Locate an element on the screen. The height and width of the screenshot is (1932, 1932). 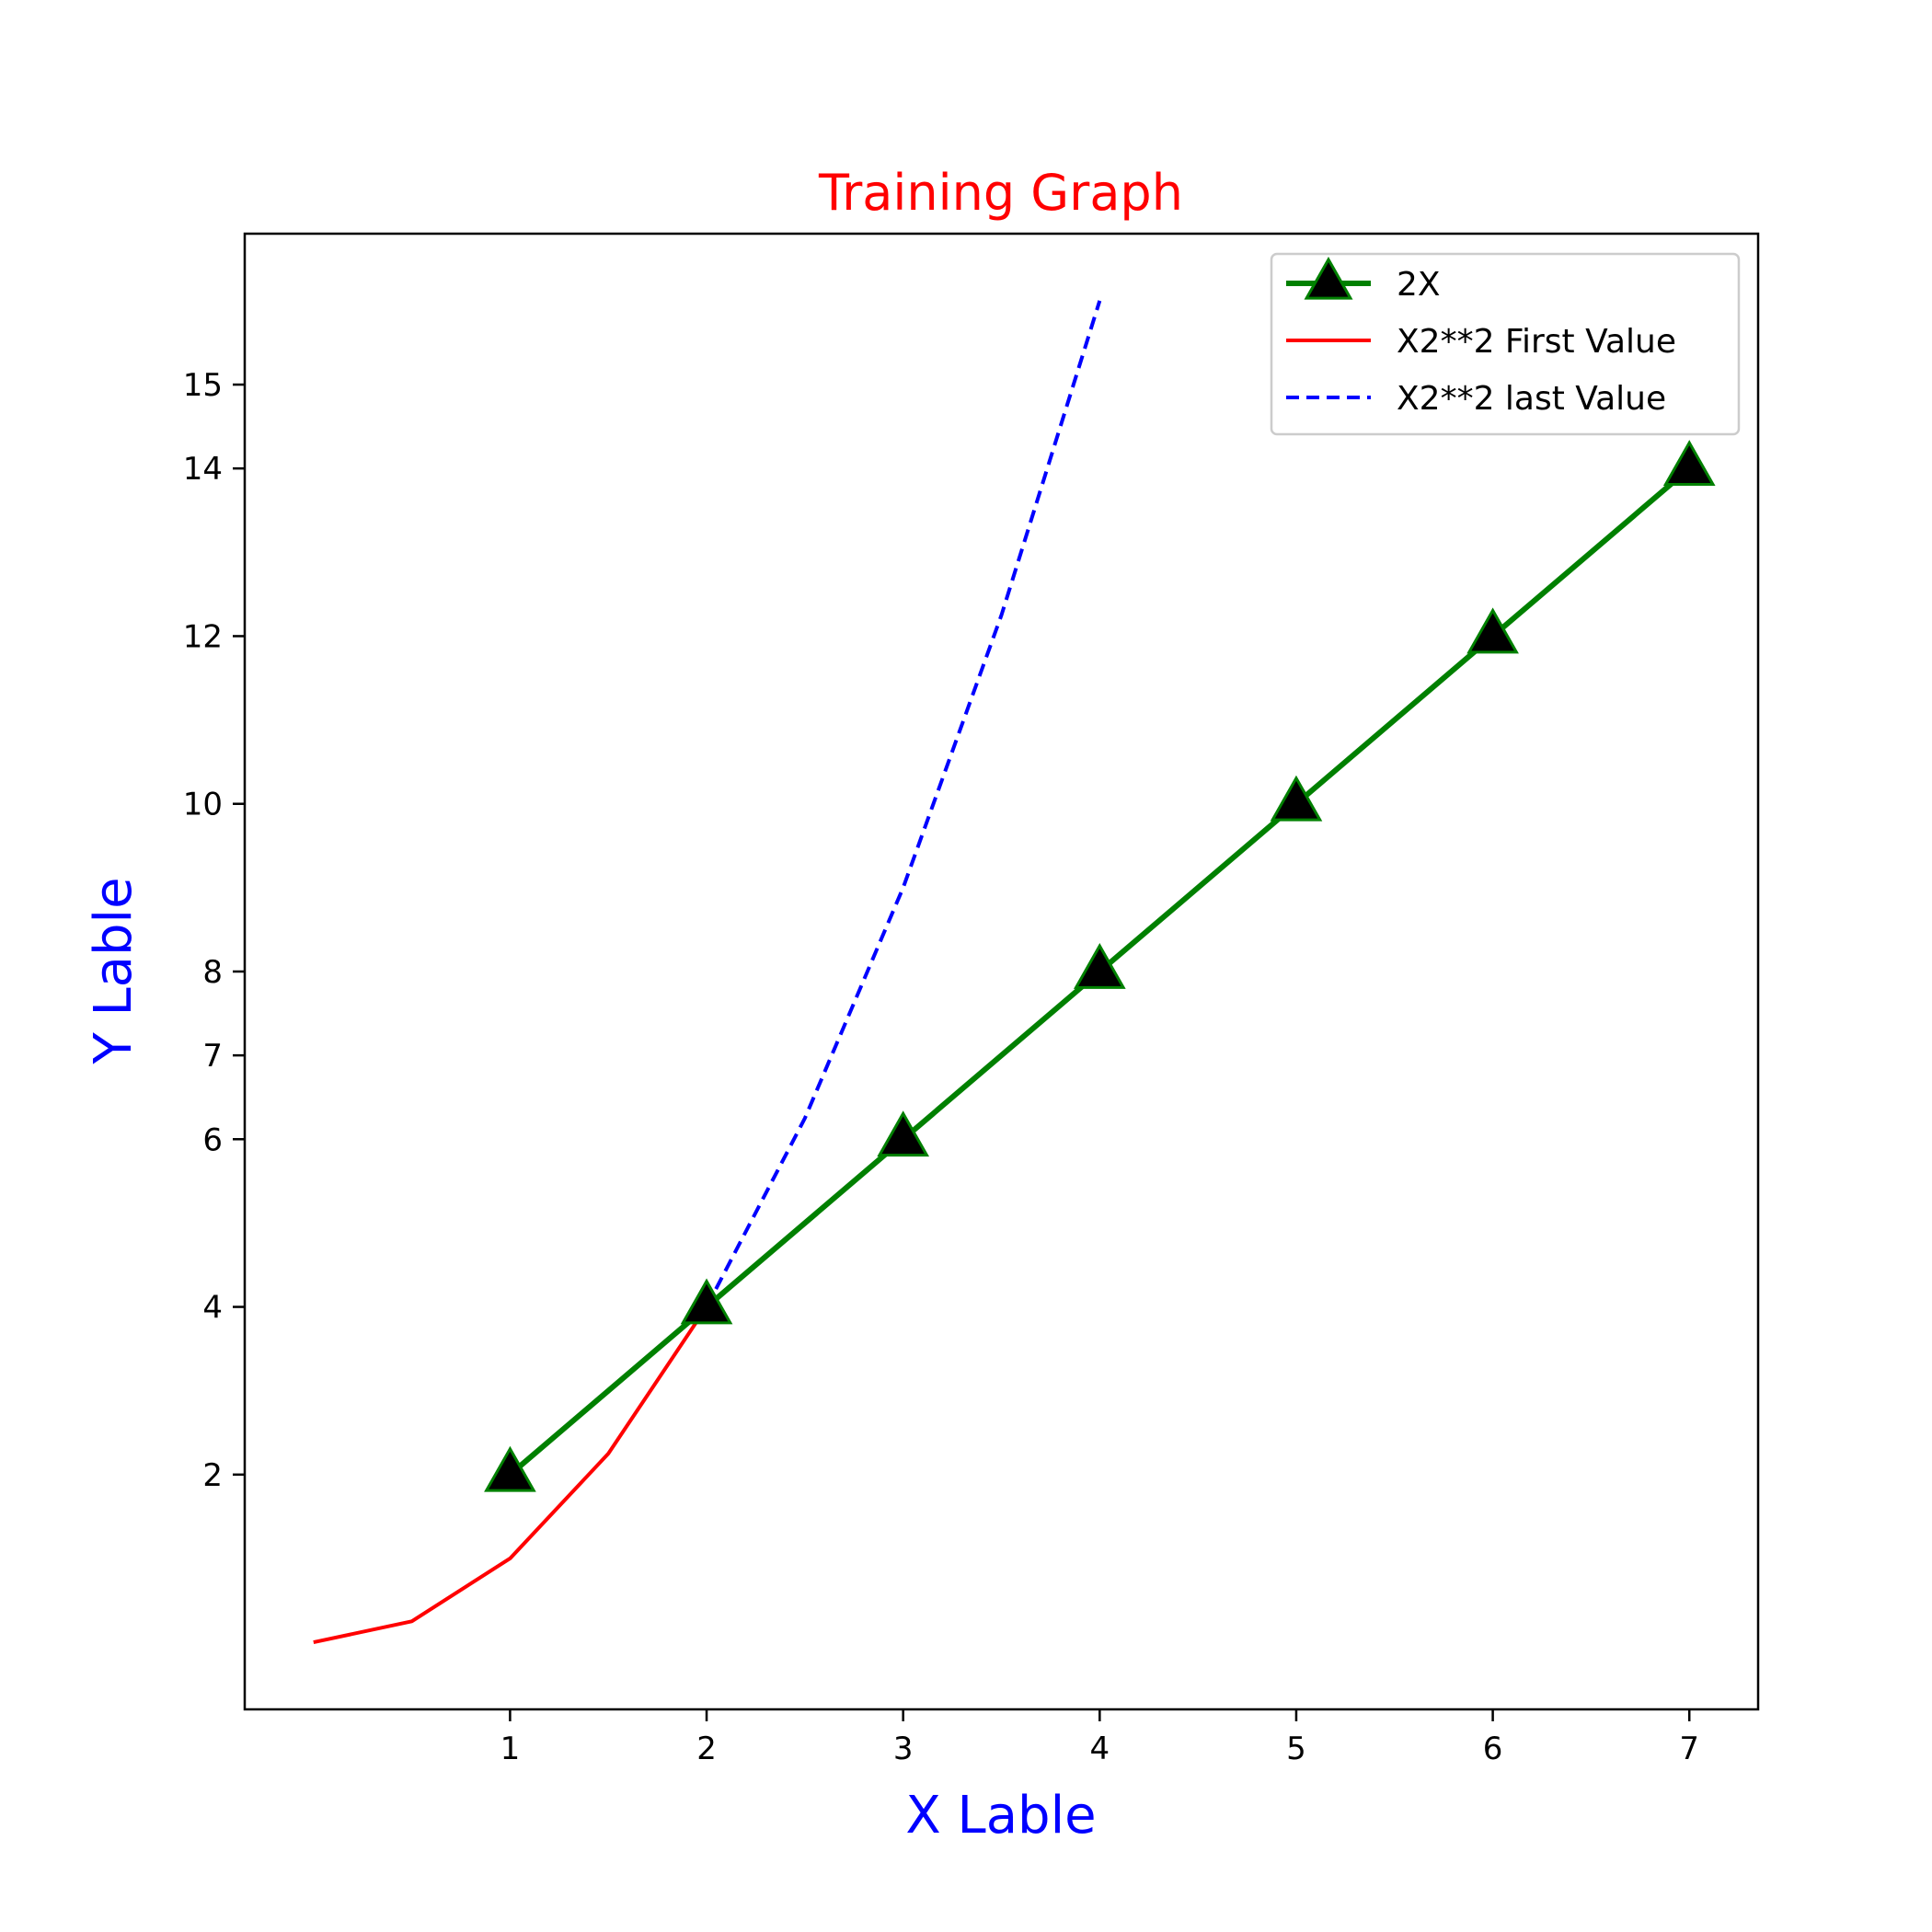
y-tick-label: 14 is located at coordinates (203, 469).